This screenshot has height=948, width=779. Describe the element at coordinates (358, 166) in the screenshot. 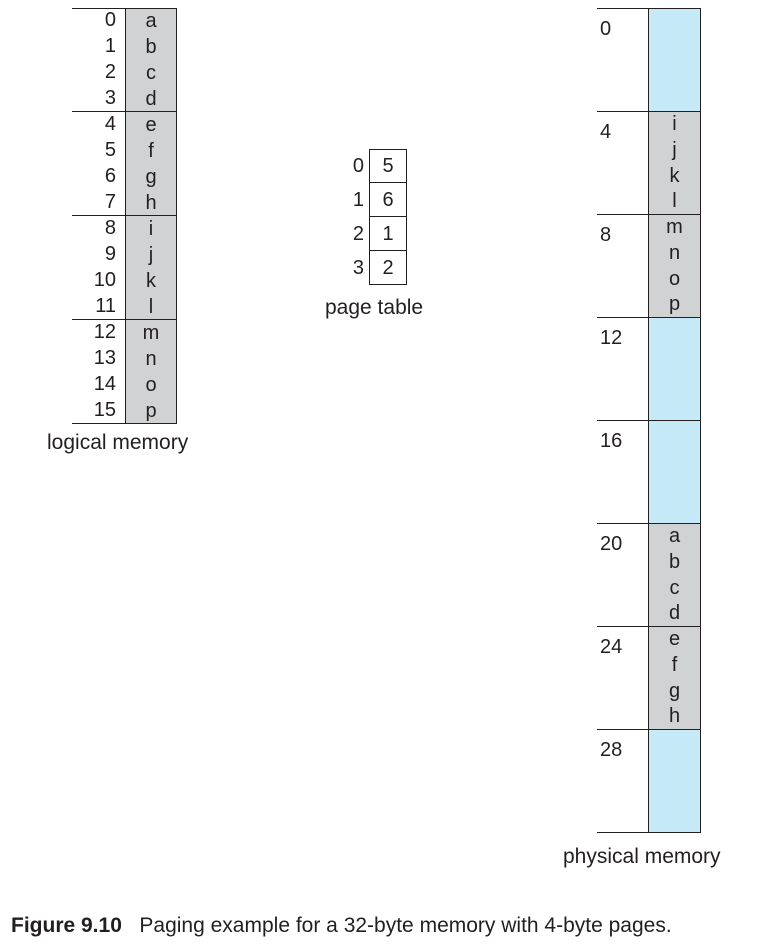

I see `page-table-index: 0` at that location.